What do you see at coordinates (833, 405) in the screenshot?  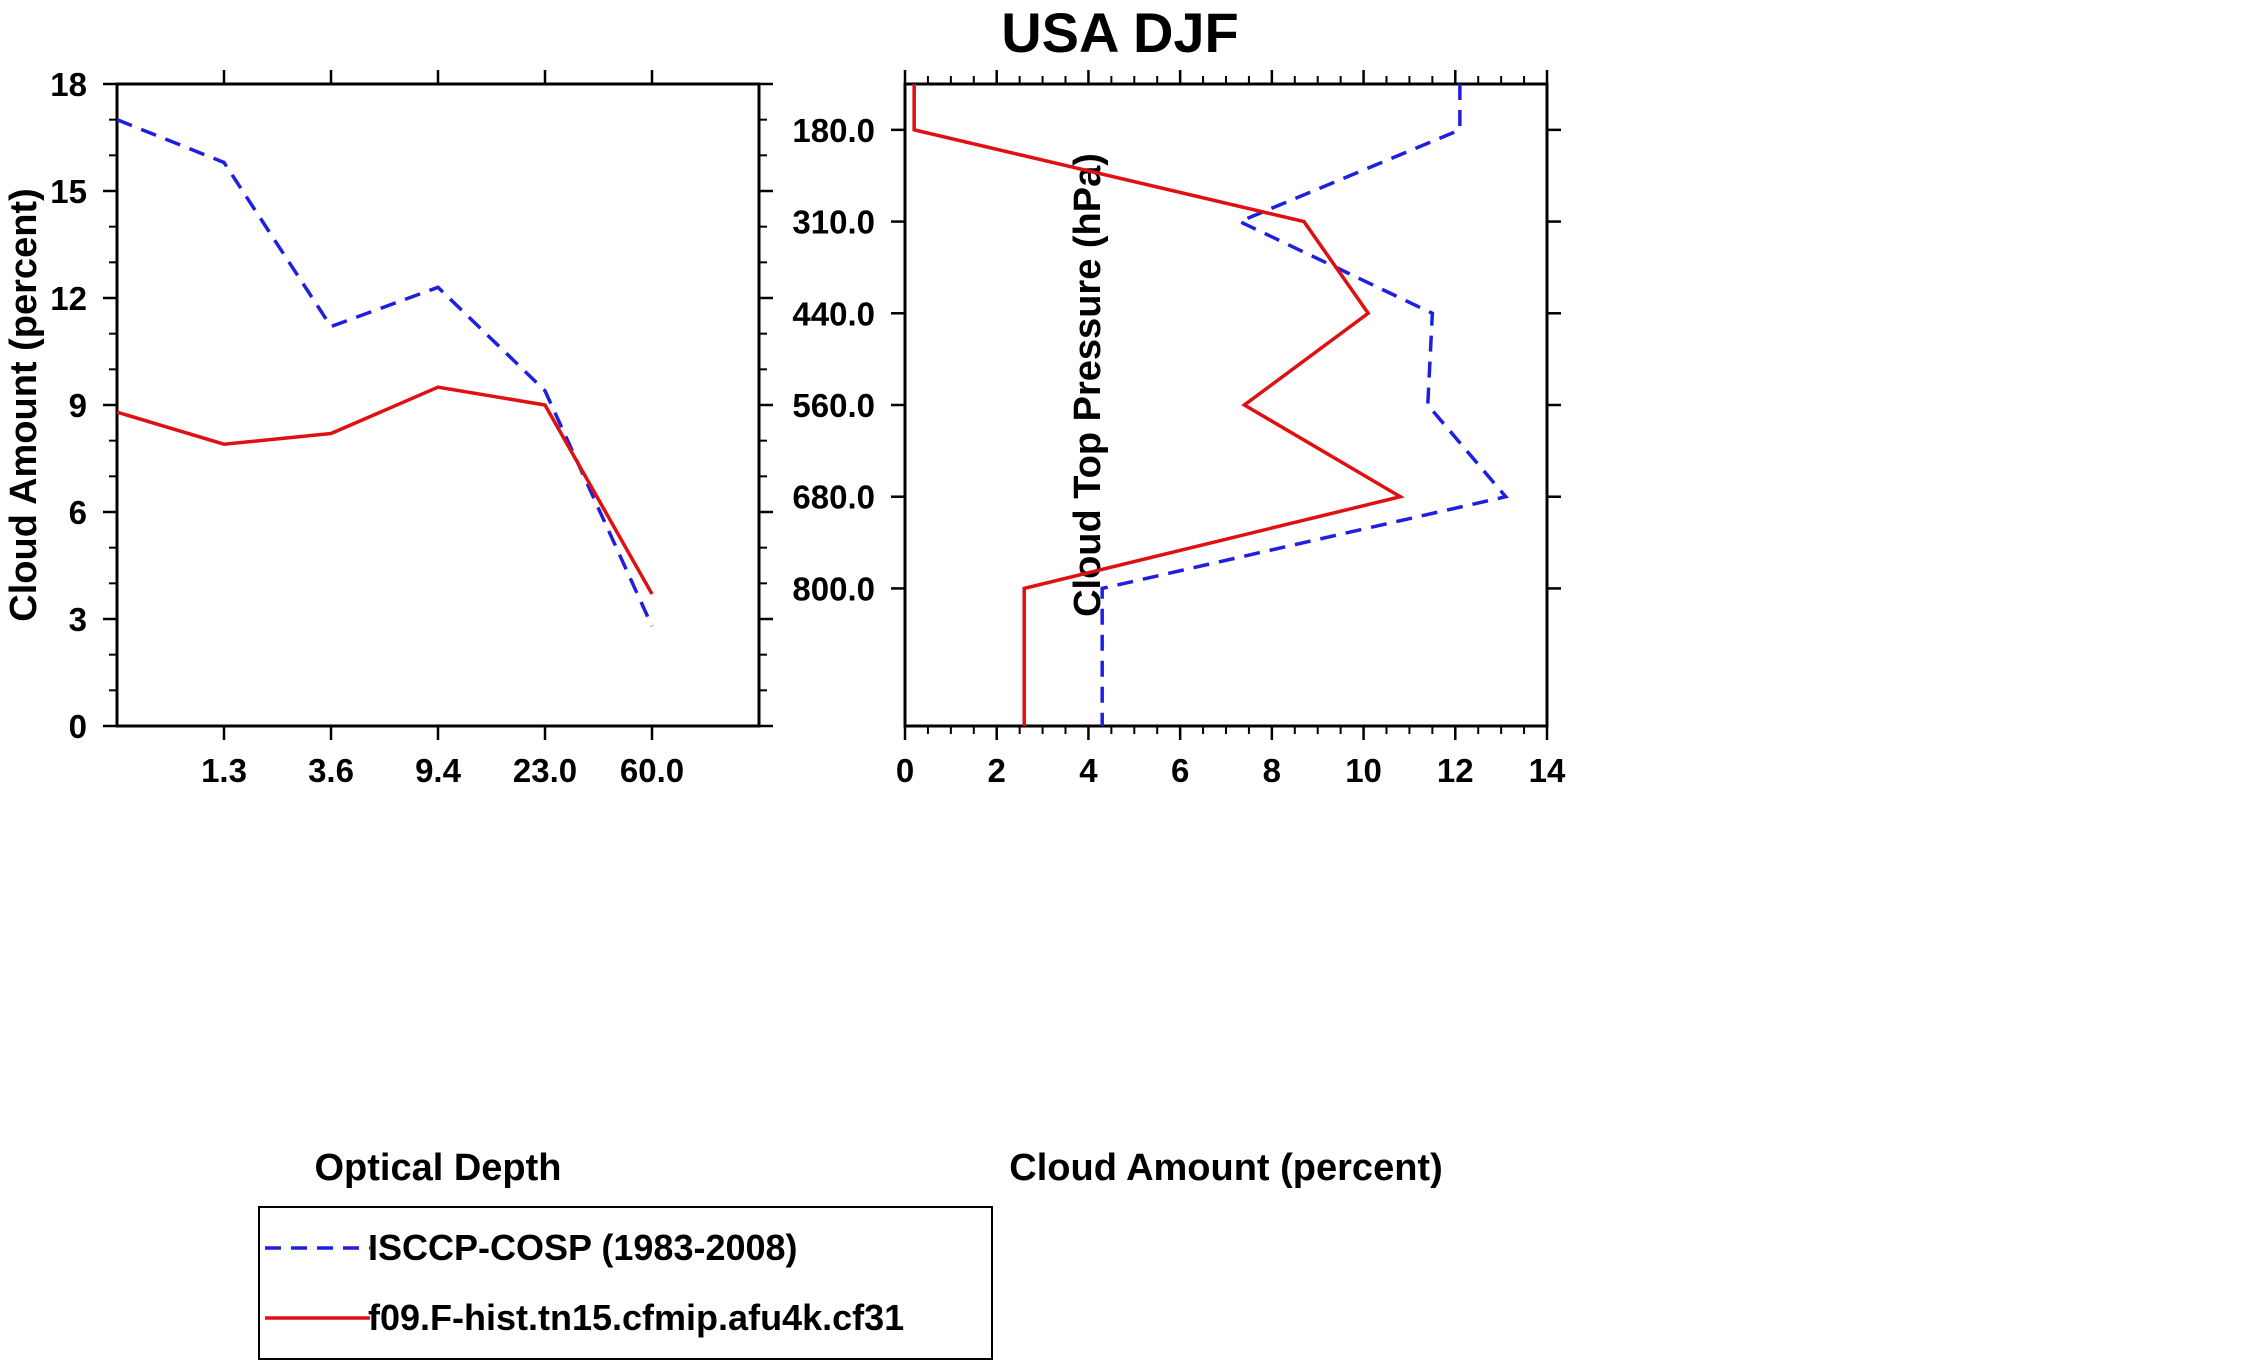 I see `y-tick-label: 560.0` at bounding box center [833, 405].